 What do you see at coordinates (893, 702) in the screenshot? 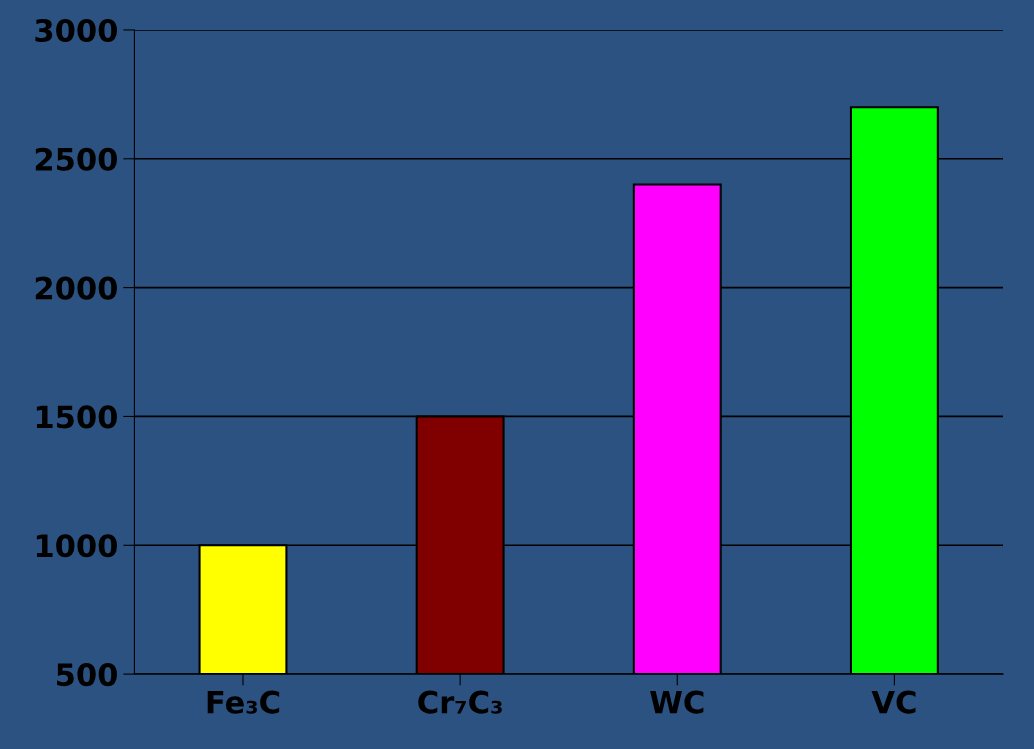
I see `x-tick-label: VC` at bounding box center [893, 702].